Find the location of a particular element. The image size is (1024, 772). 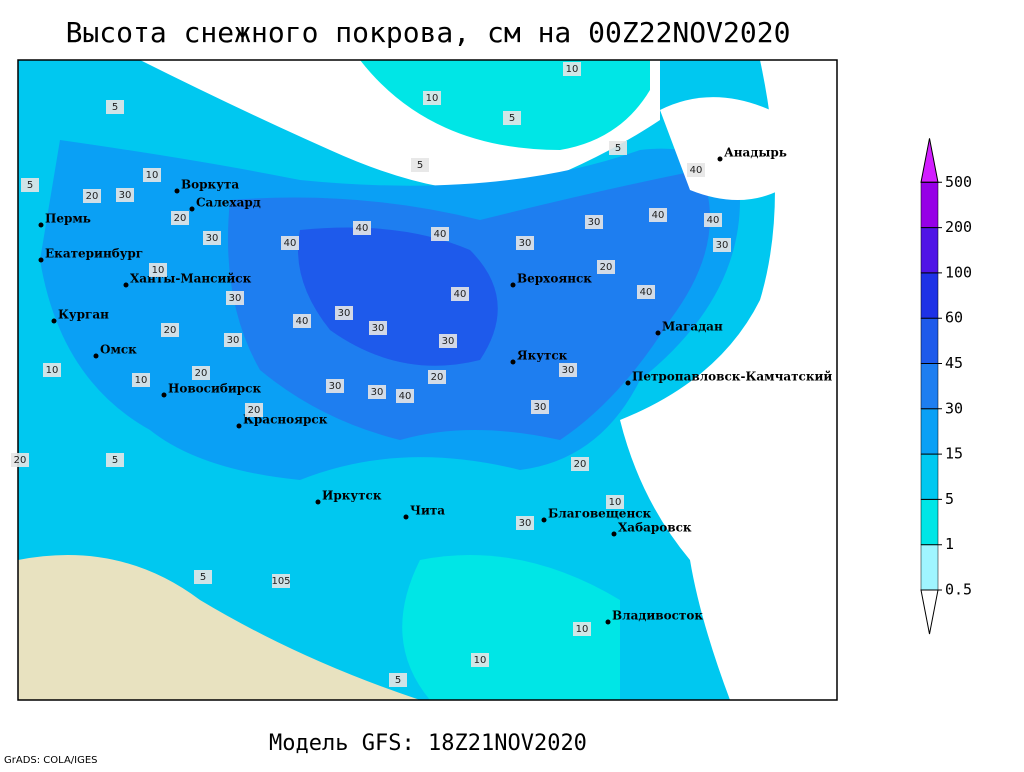

city-label: Петропавловск-Камчатский is located at coordinates (732, 377).